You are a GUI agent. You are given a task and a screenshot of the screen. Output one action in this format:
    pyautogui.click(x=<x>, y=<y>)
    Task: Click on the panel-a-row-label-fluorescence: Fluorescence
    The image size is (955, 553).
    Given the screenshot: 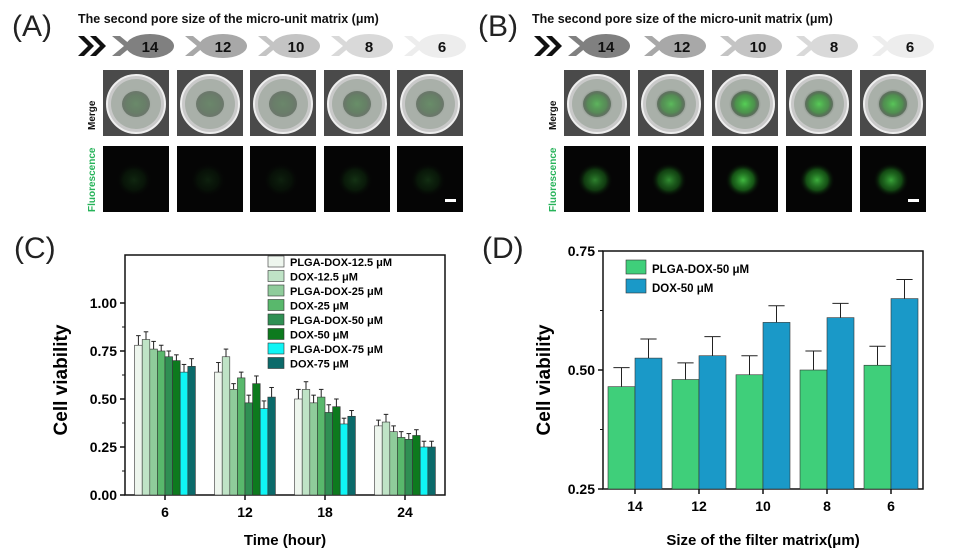 What is the action you would take?
    pyautogui.click(x=92, y=179)
    